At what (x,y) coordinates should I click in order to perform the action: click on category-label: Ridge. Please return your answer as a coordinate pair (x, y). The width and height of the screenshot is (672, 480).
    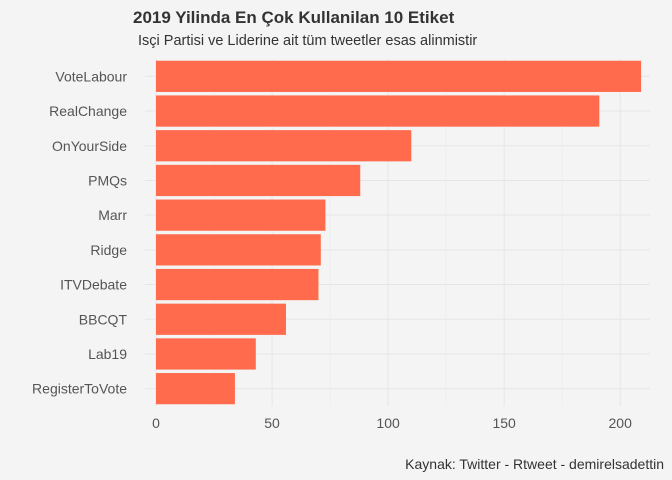
    Looking at the image, I should click on (108, 250).